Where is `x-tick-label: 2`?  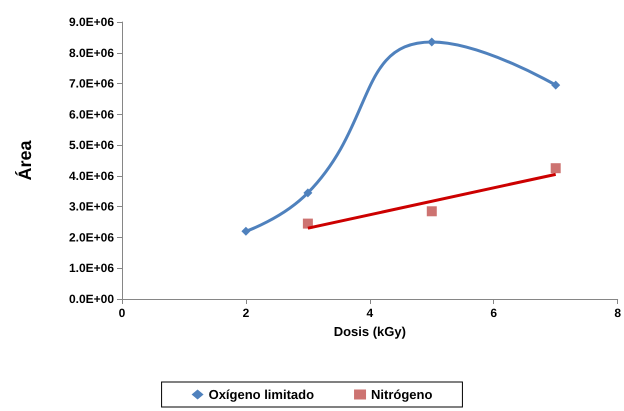 x-tick-label: 2 is located at coordinates (246, 313).